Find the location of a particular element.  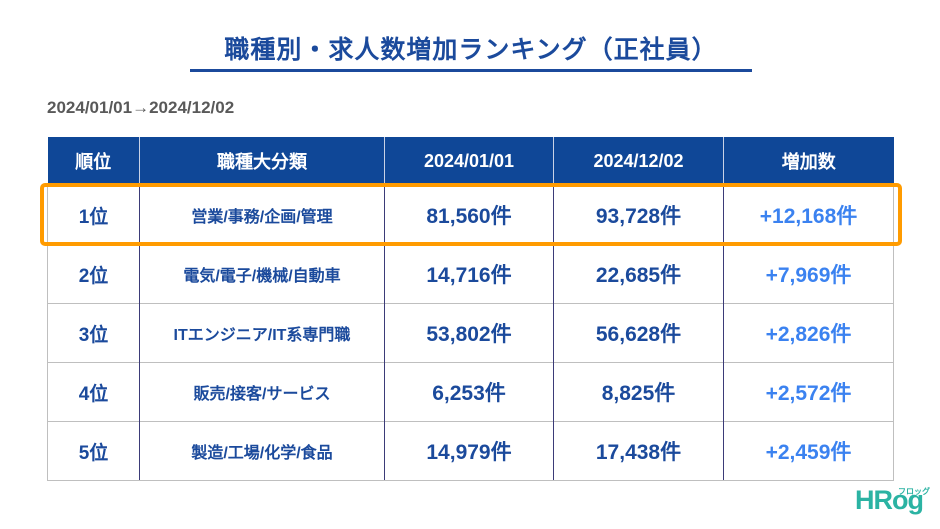

rank-cell: 2位 is located at coordinates (93, 274).